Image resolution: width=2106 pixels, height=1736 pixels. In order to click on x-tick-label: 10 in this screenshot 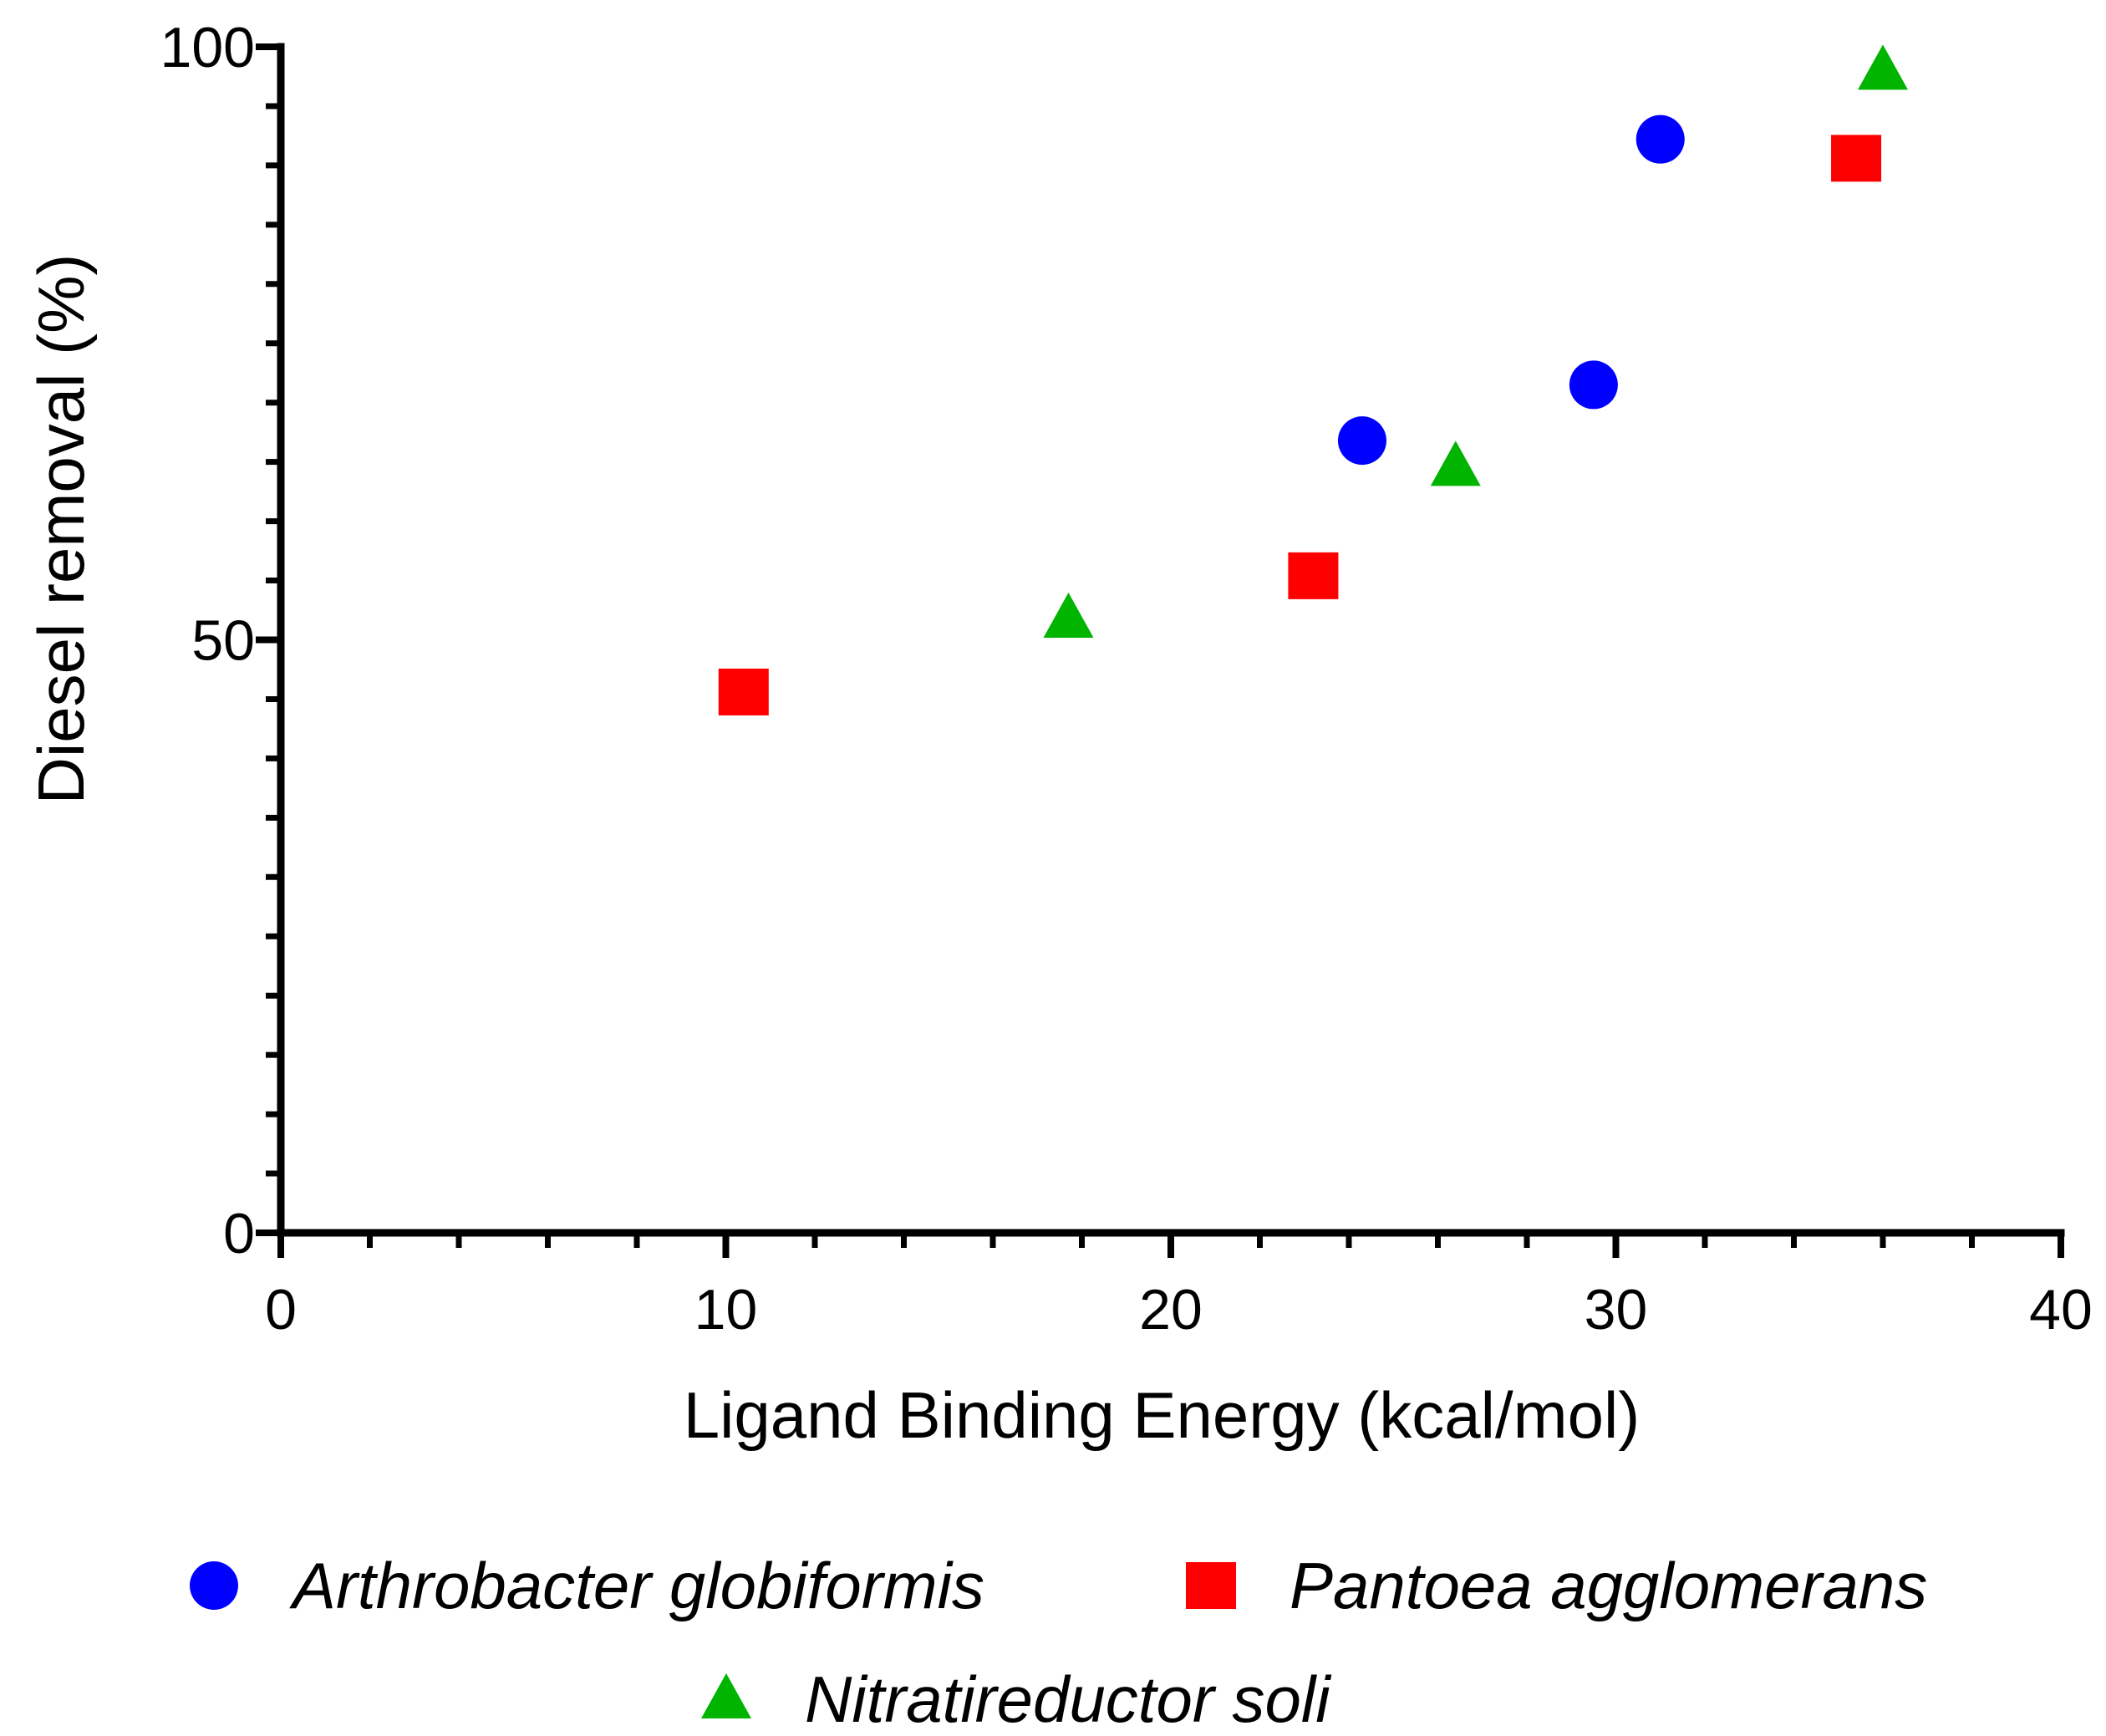, I will do `click(726, 1309)`.